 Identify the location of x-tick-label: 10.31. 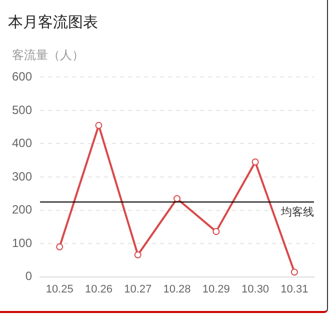
(294, 289).